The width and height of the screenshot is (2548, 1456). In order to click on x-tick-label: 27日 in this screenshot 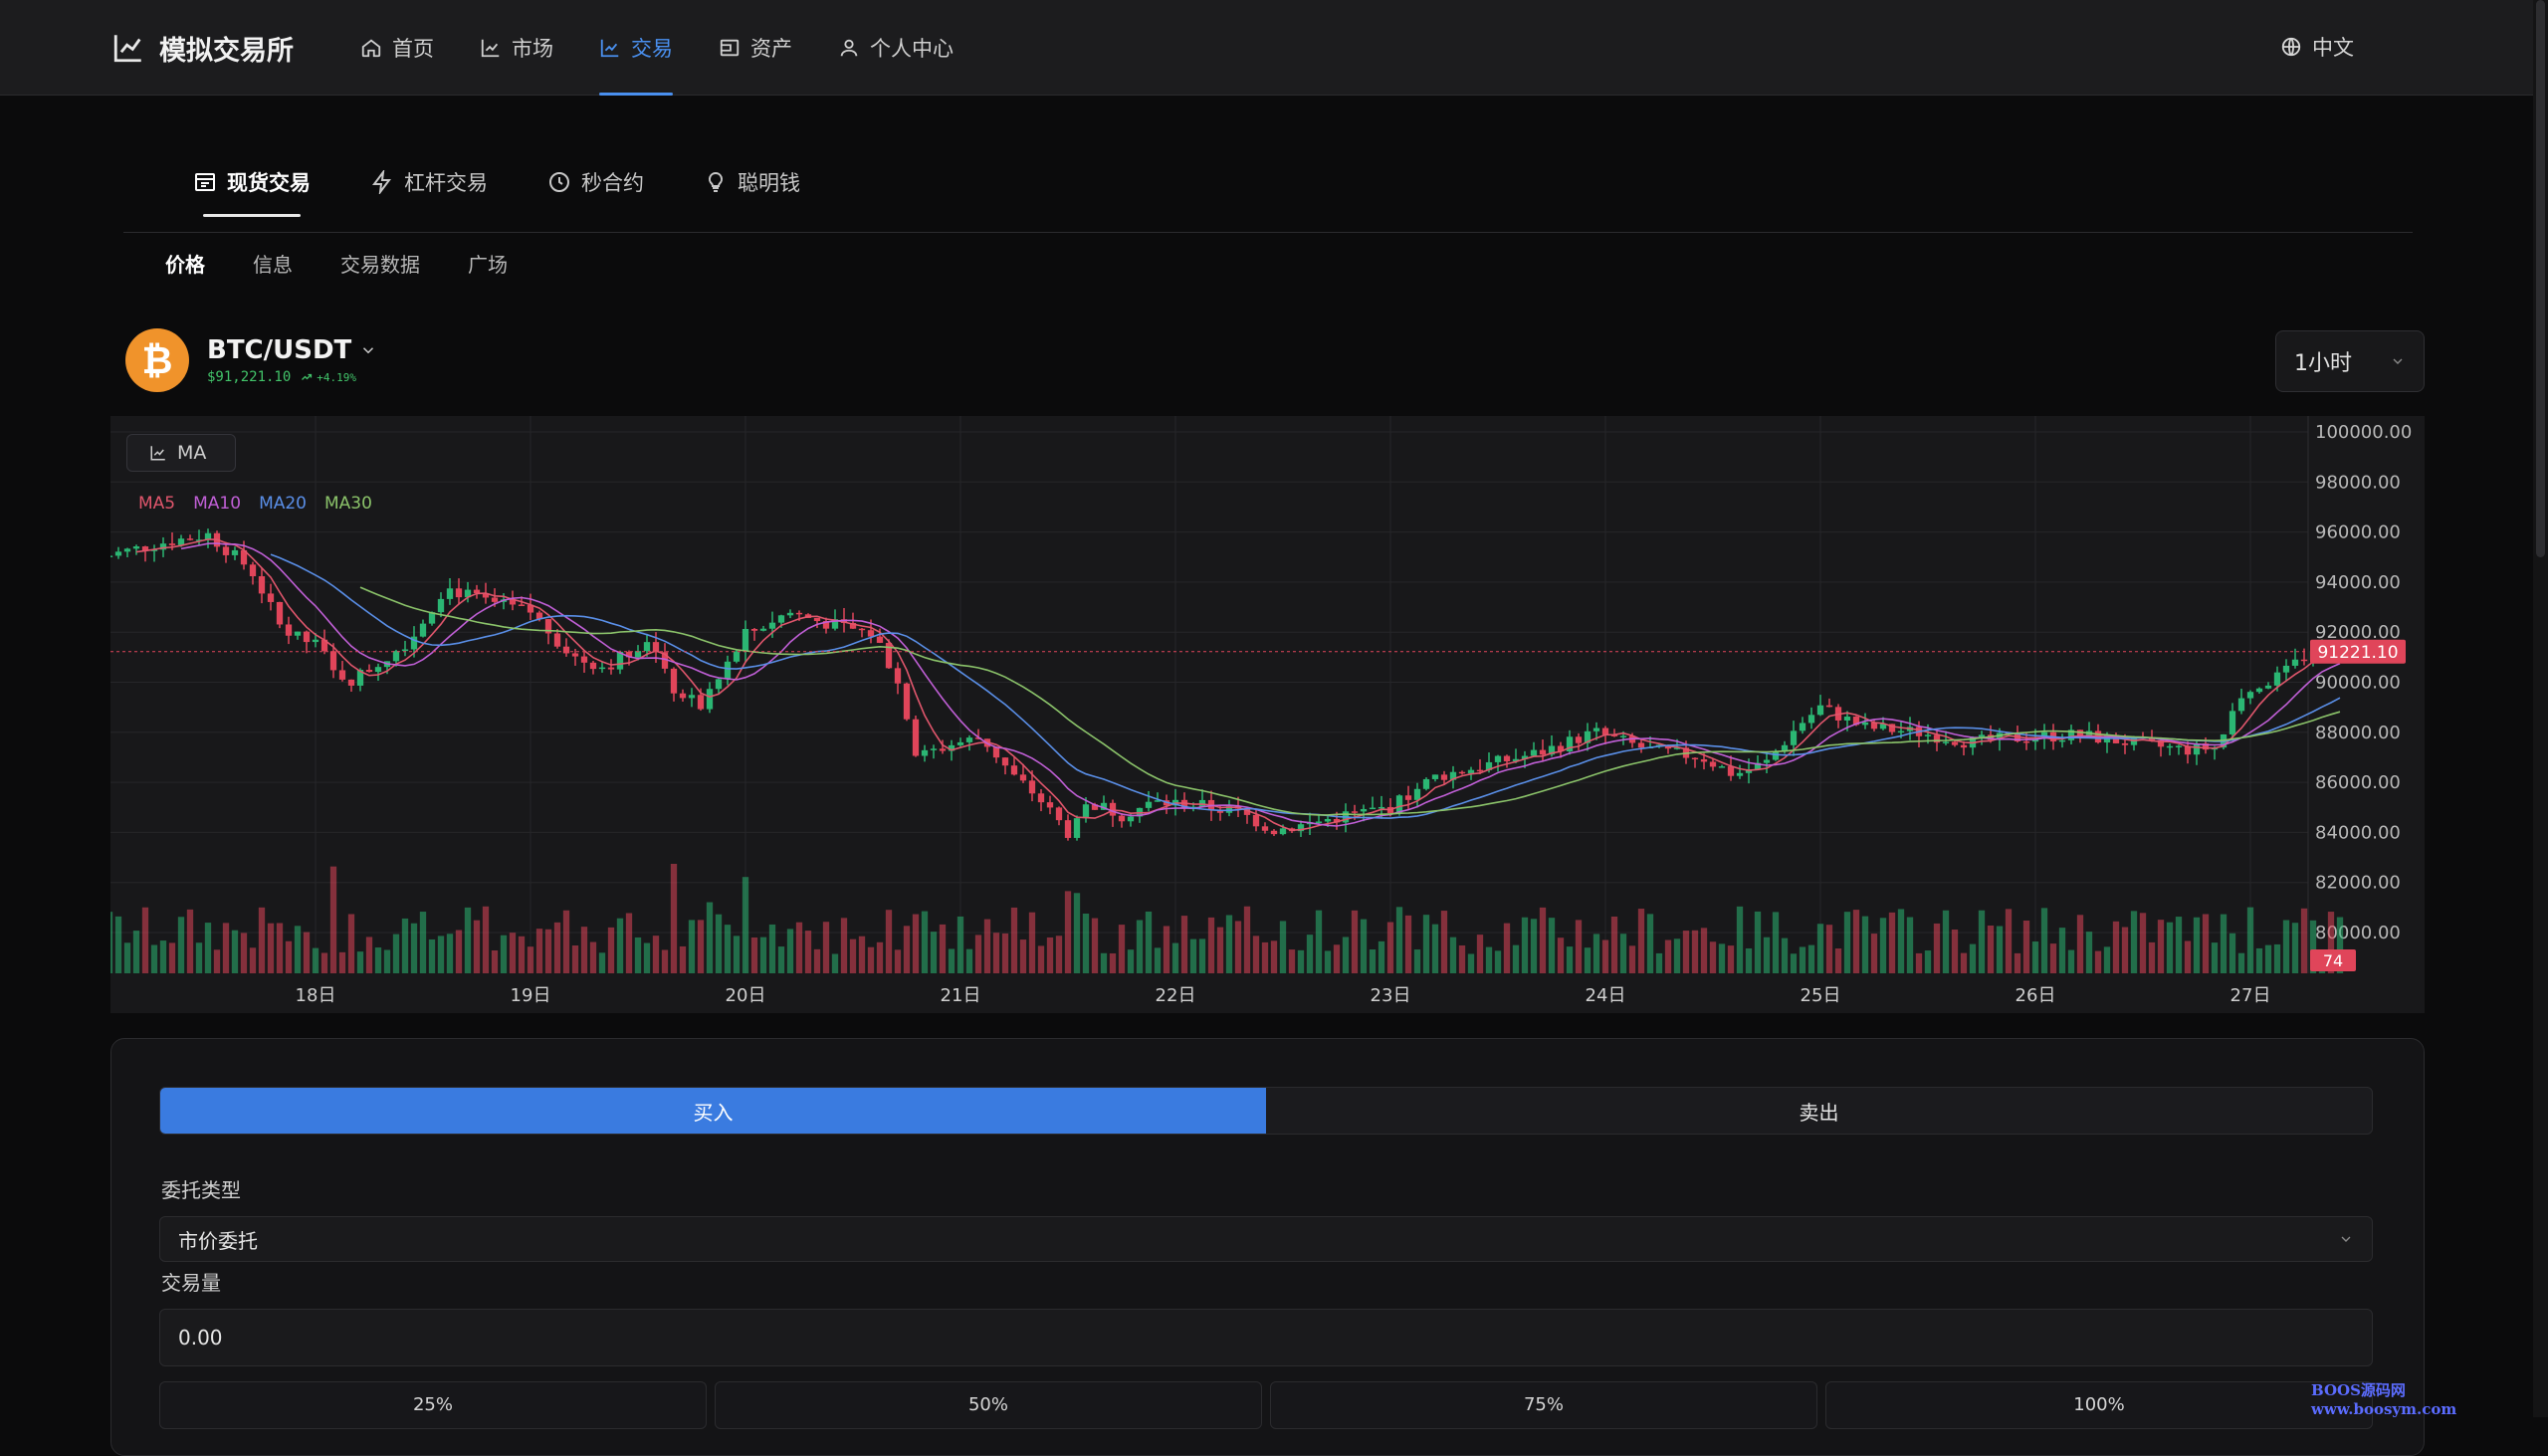, I will do `click(2250, 995)`.